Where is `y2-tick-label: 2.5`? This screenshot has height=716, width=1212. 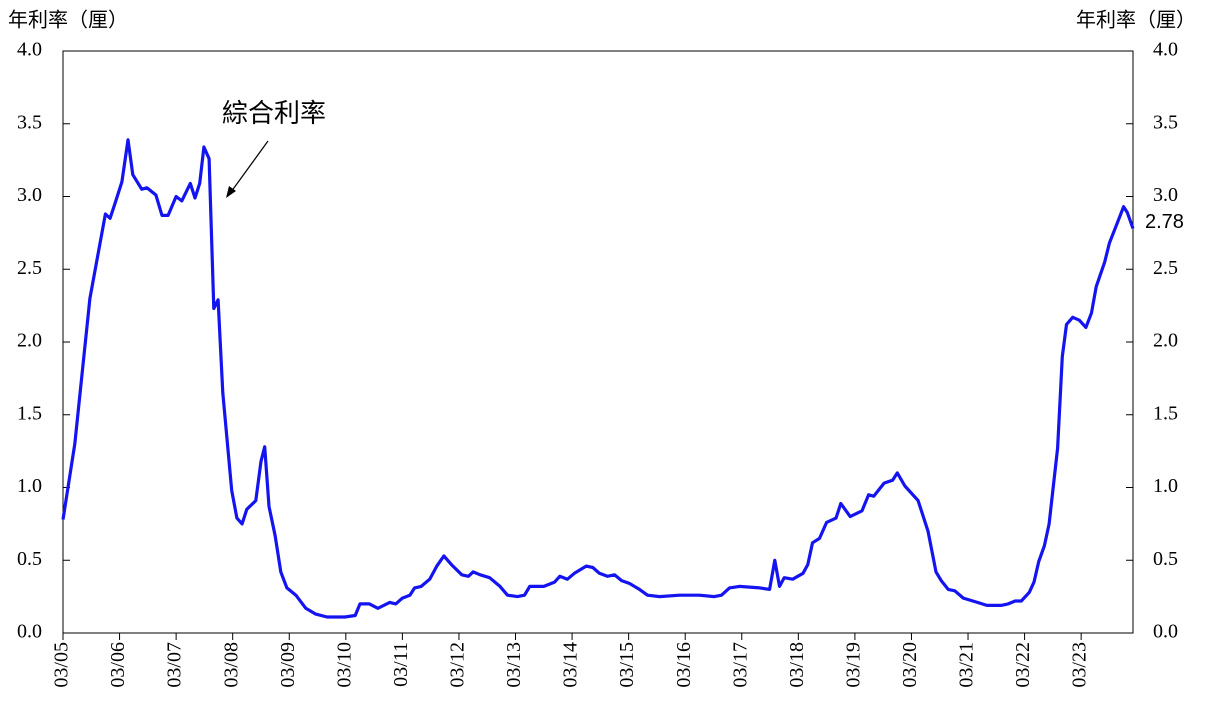 y2-tick-label: 2.5 is located at coordinates (1165, 268).